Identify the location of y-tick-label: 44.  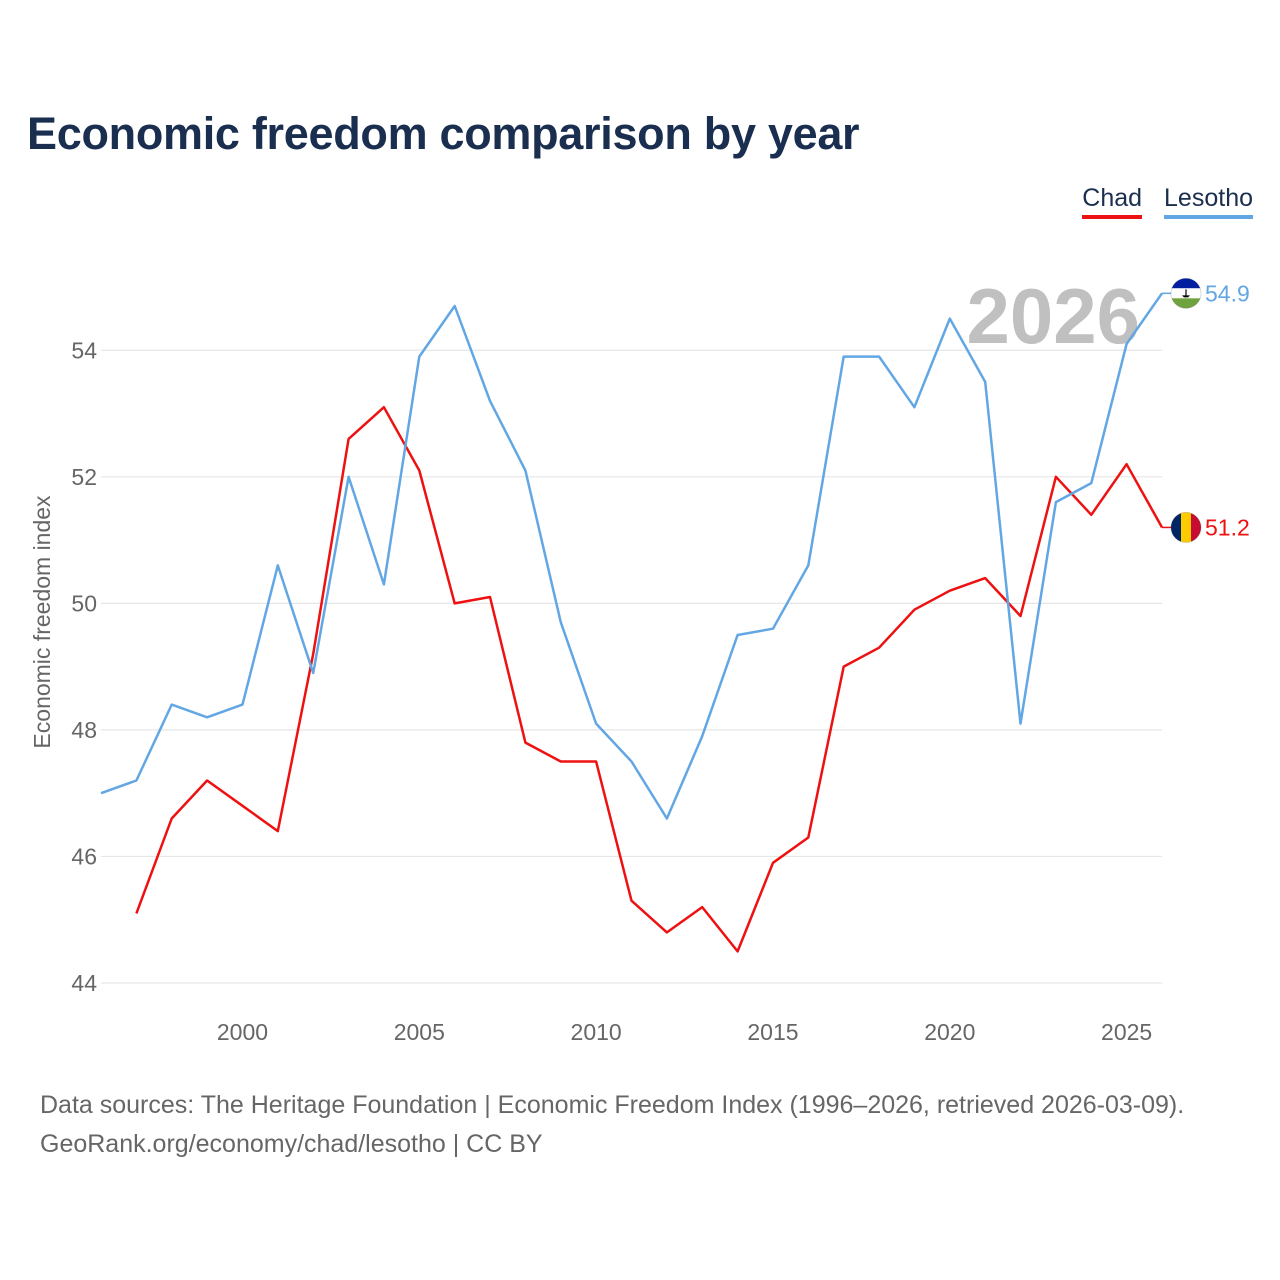
(84, 983).